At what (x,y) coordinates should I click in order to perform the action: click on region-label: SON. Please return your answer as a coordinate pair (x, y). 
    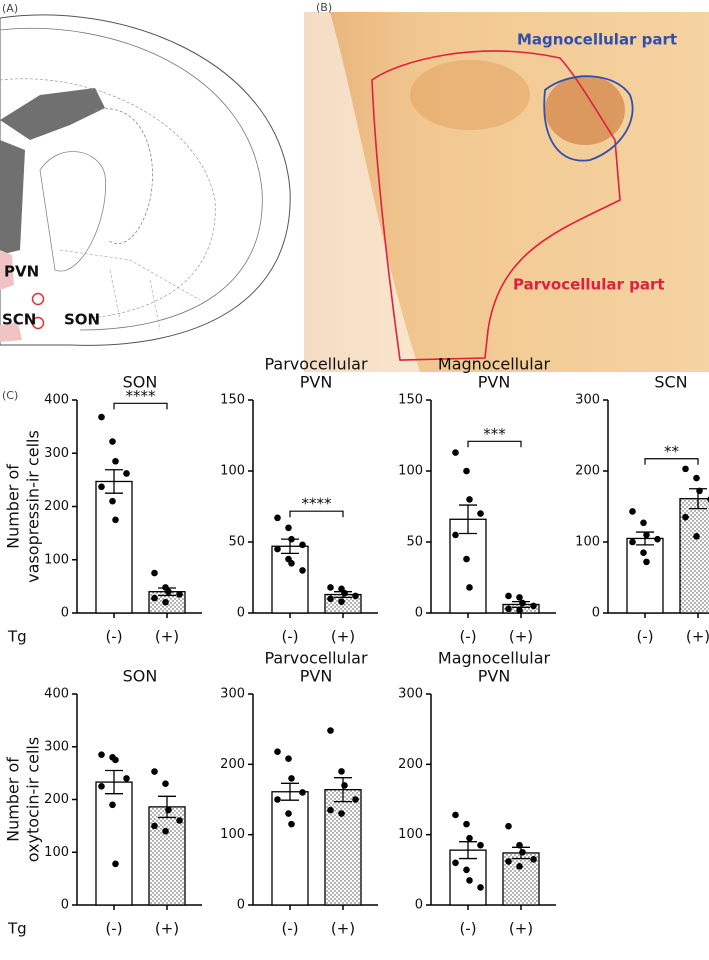
    Looking at the image, I should click on (82, 320).